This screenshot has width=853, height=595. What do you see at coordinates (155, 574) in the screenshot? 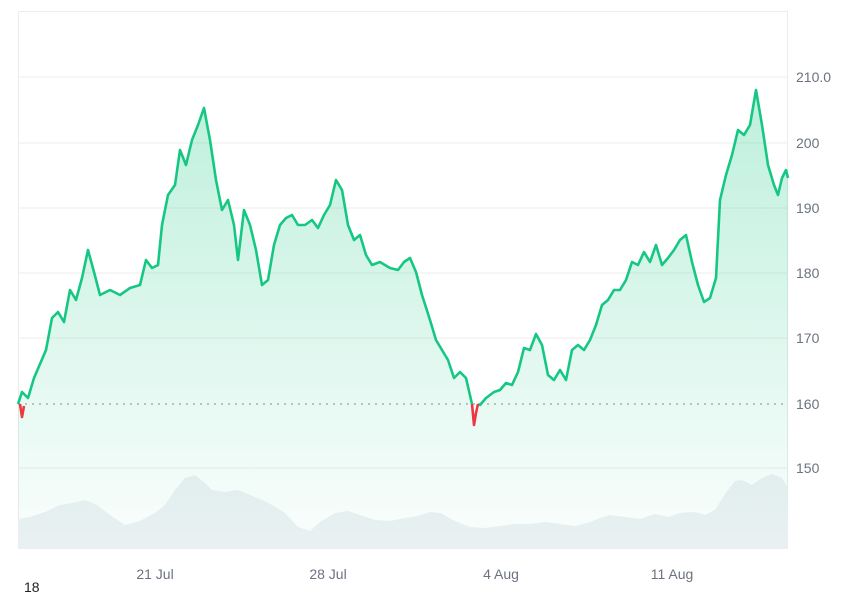
I see `x-tick-label: 21 Jul` at bounding box center [155, 574].